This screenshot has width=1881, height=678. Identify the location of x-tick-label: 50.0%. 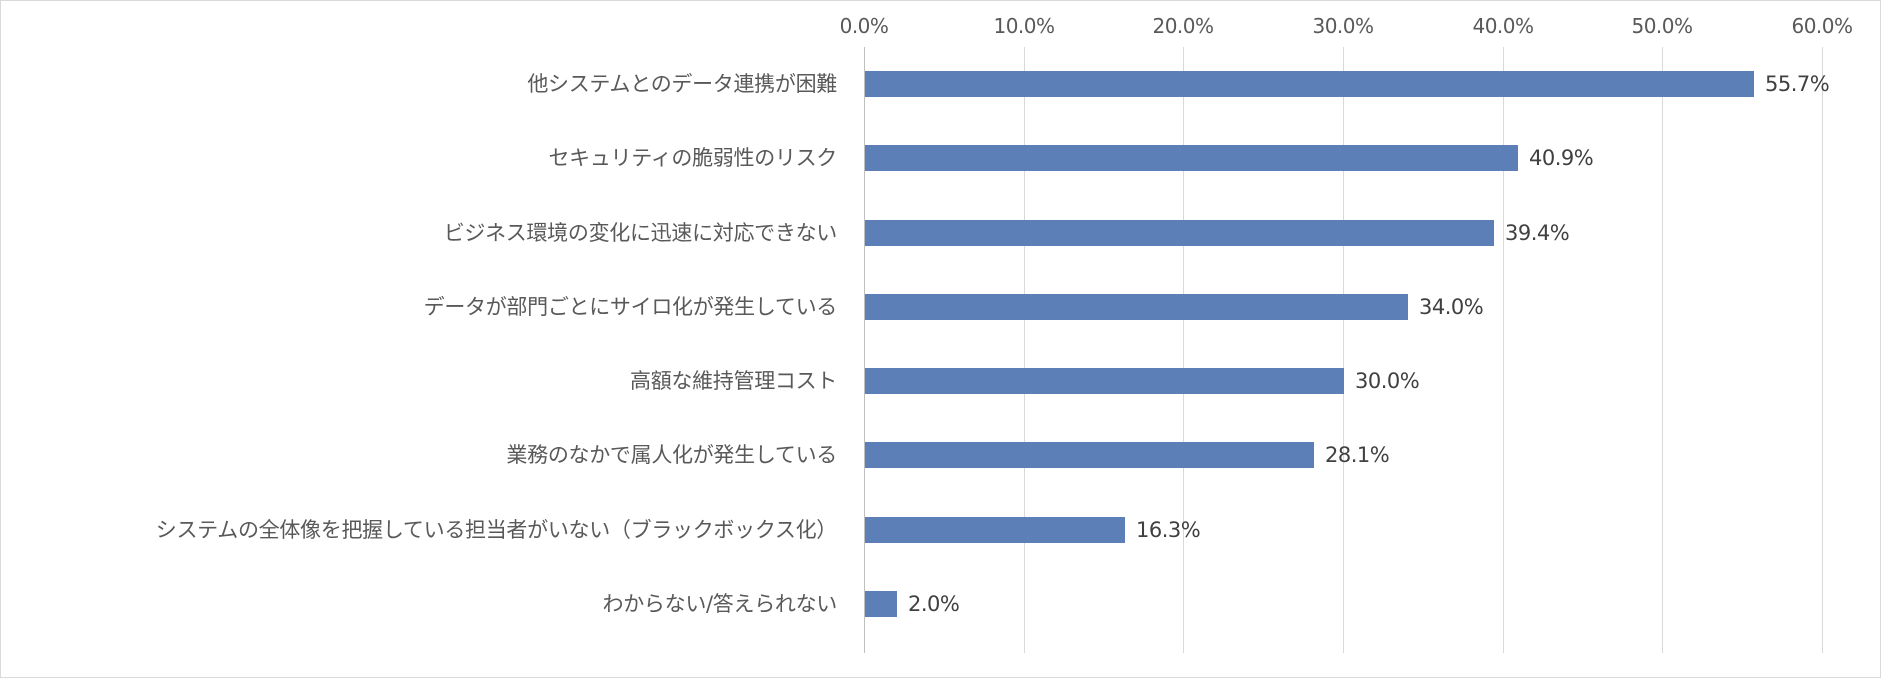
(1662, 26).